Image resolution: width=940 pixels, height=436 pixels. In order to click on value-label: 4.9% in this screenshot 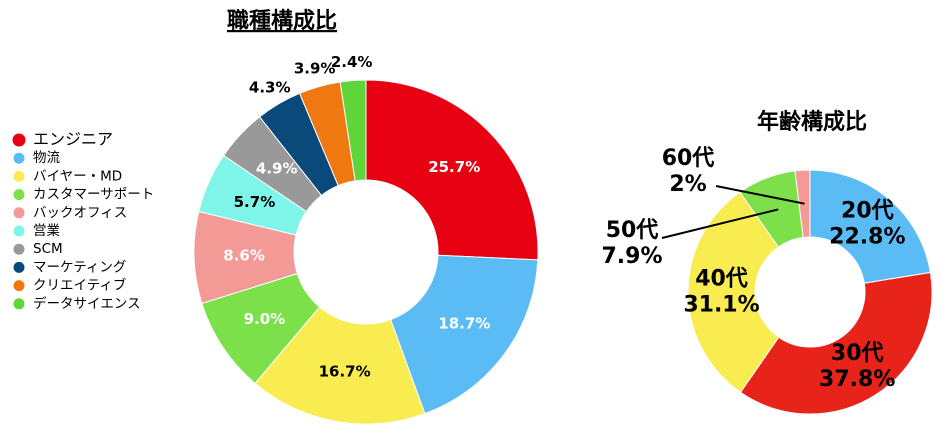, I will do `click(277, 168)`.